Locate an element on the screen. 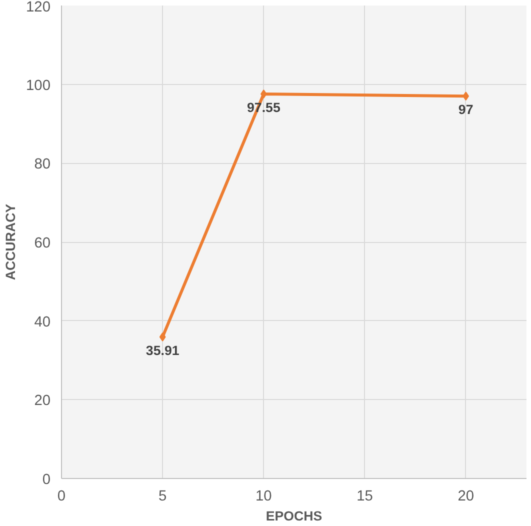  y-axis-title: ACCURACY is located at coordinates (10, 242).